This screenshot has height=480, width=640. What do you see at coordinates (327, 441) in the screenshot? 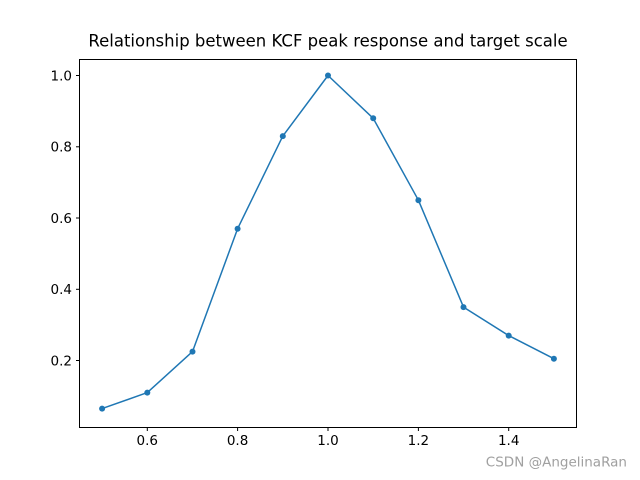
I see `x-tick-label: 1.0` at bounding box center [327, 441].